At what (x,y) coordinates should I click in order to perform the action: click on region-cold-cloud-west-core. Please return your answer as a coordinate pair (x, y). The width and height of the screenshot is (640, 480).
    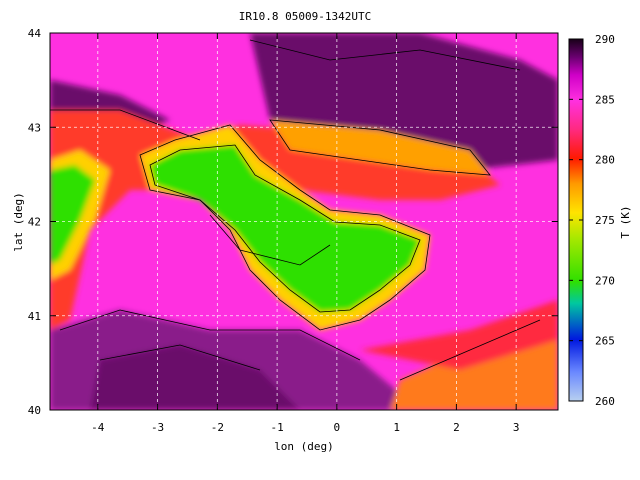
    Looking at the image, I should click on (72, 215).